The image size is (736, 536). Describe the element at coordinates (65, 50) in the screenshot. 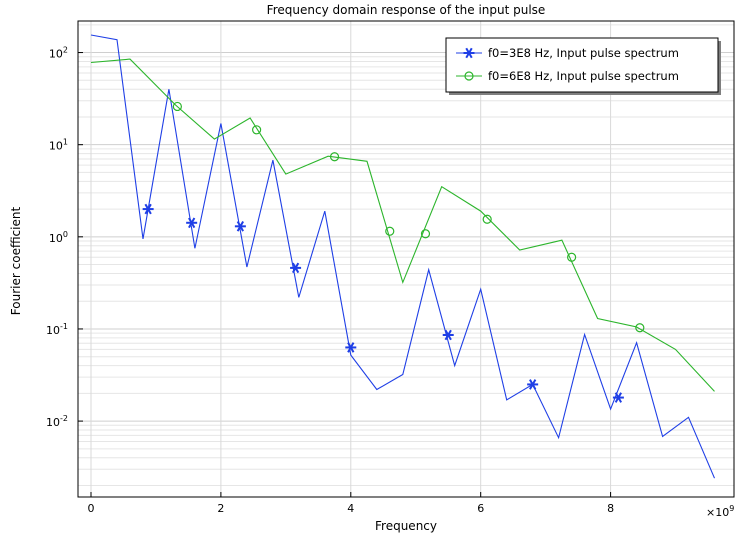

I see `y-tick-exponent: 2` at that location.